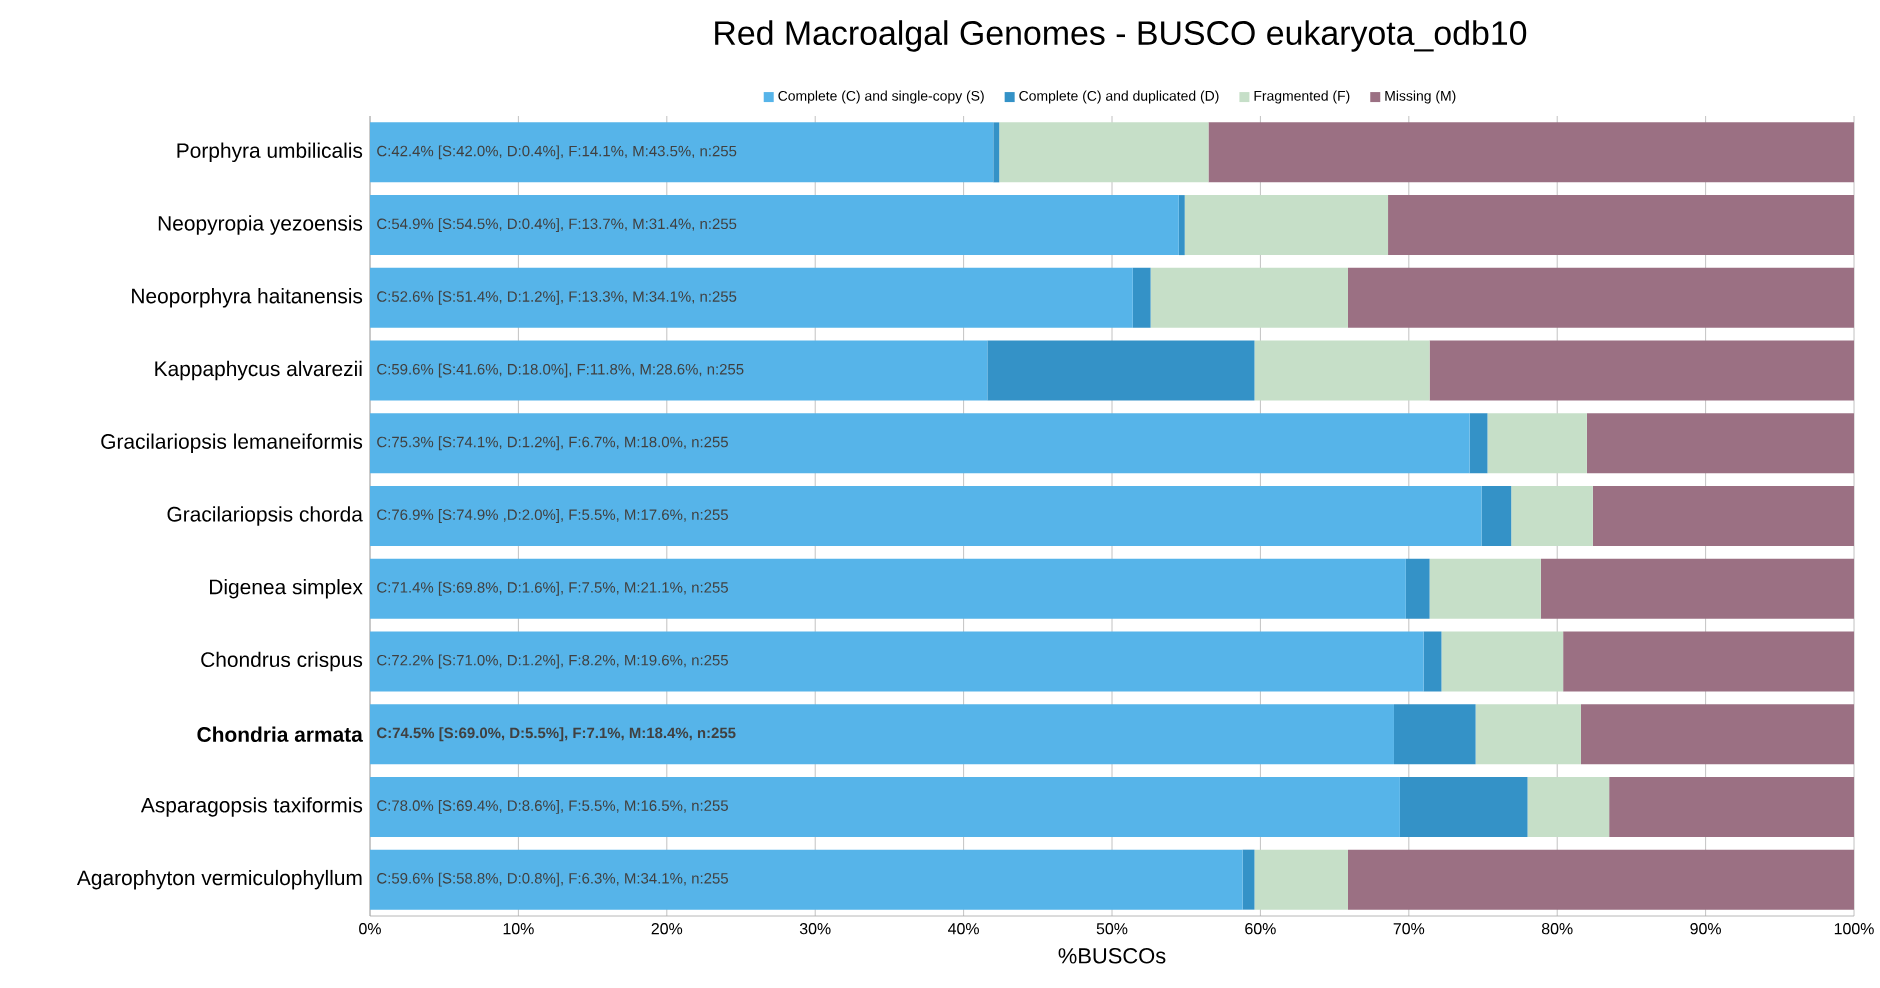 Image resolution: width=1880 pixels, height=988 pixels. Describe the element at coordinates (1112, 956) in the screenshot. I see `x-axis-title: %BUSCOs` at that location.